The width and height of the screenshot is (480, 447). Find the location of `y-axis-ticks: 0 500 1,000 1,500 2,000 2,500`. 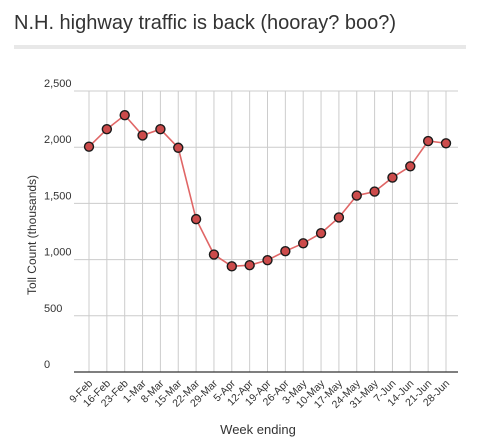

y-axis-ticks: 0 500 1,000 1,500 2,000 2,500 is located at coordinates (58, 224).